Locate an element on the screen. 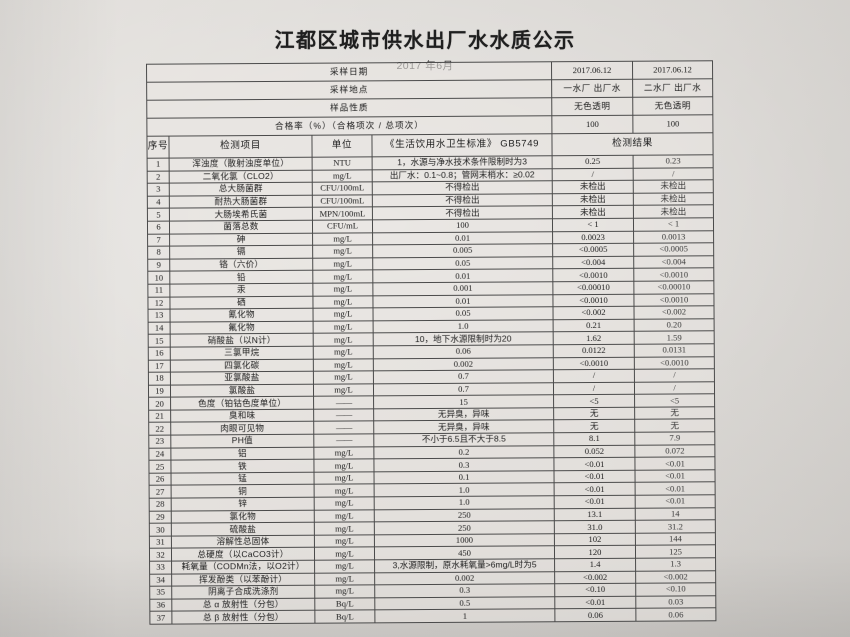 The height and width of the screenshot is (637, 850). column-header-item: 检测项目 is located at coordinates (240, 147).